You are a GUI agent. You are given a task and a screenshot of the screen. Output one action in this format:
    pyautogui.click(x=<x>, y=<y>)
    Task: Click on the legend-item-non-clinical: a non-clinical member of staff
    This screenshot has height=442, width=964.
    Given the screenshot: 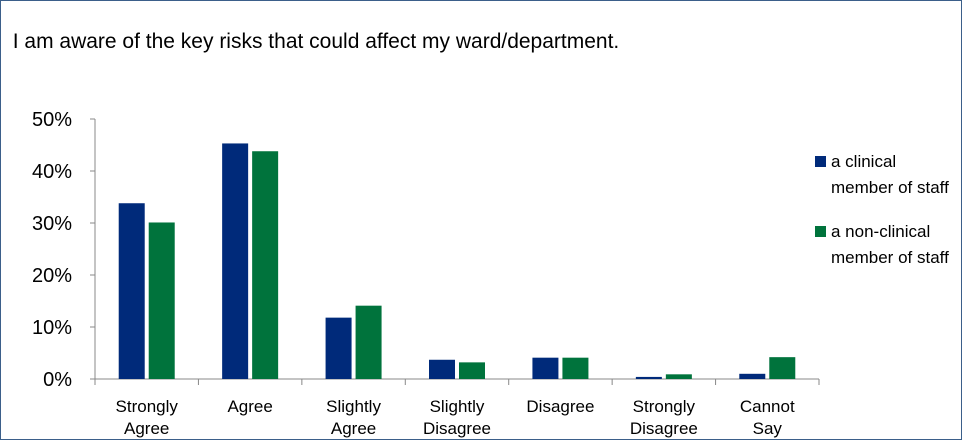 What is the action you would take?
    pyautogui.click(x=886, y=245)
    